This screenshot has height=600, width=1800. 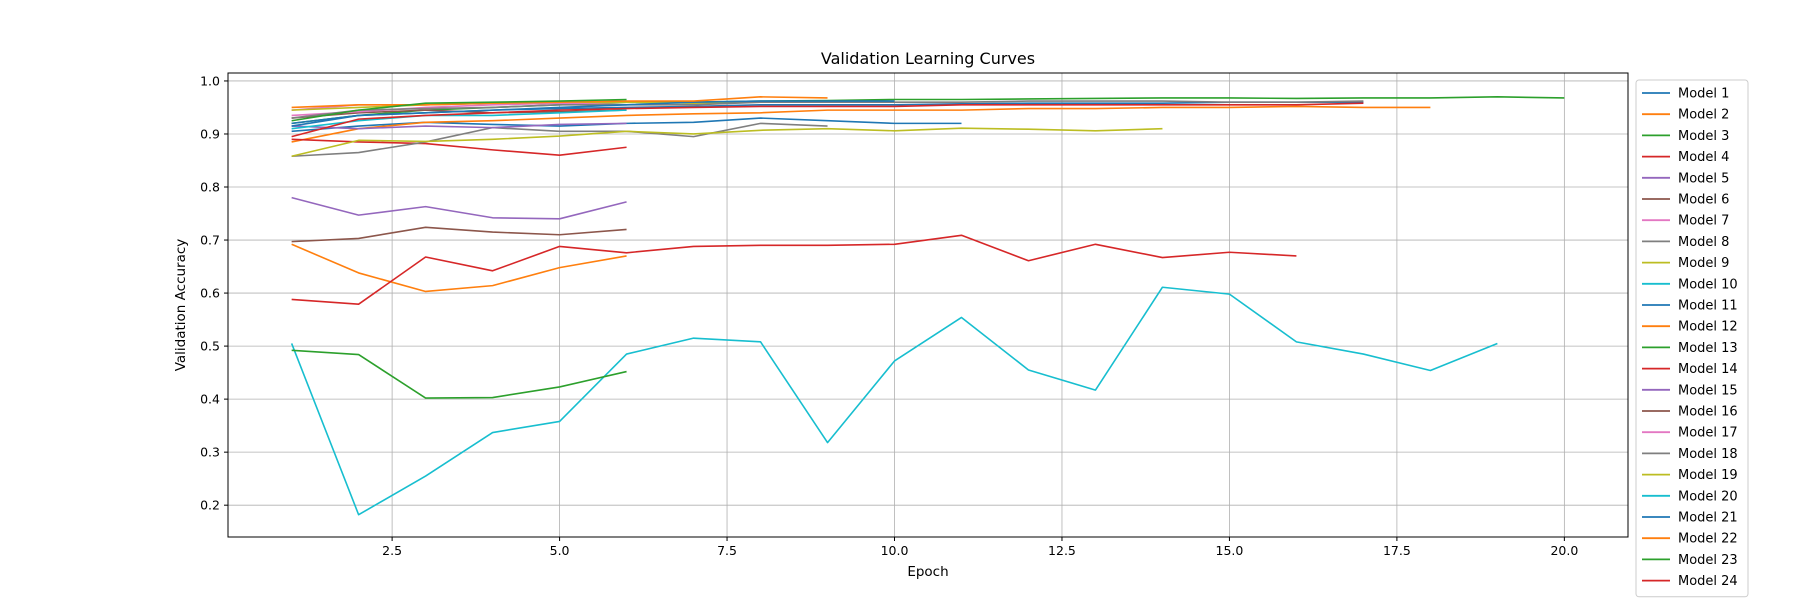 What do you see at coordinates (1703, 242) in the screenshot?
I see `legend-label-model-8: Model 8` at bounding box center [1703, 242].